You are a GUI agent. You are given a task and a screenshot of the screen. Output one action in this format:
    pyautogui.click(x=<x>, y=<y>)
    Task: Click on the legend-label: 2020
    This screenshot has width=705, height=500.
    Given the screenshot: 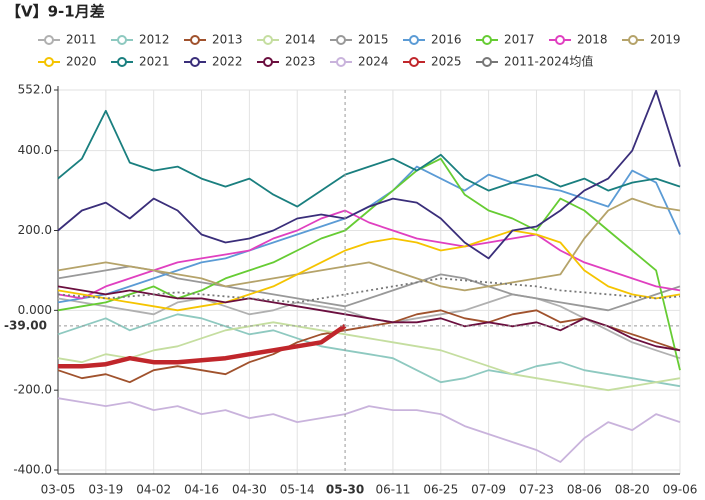 What is the action you would take?
    pyautogui.click(x=81, y=62)
    